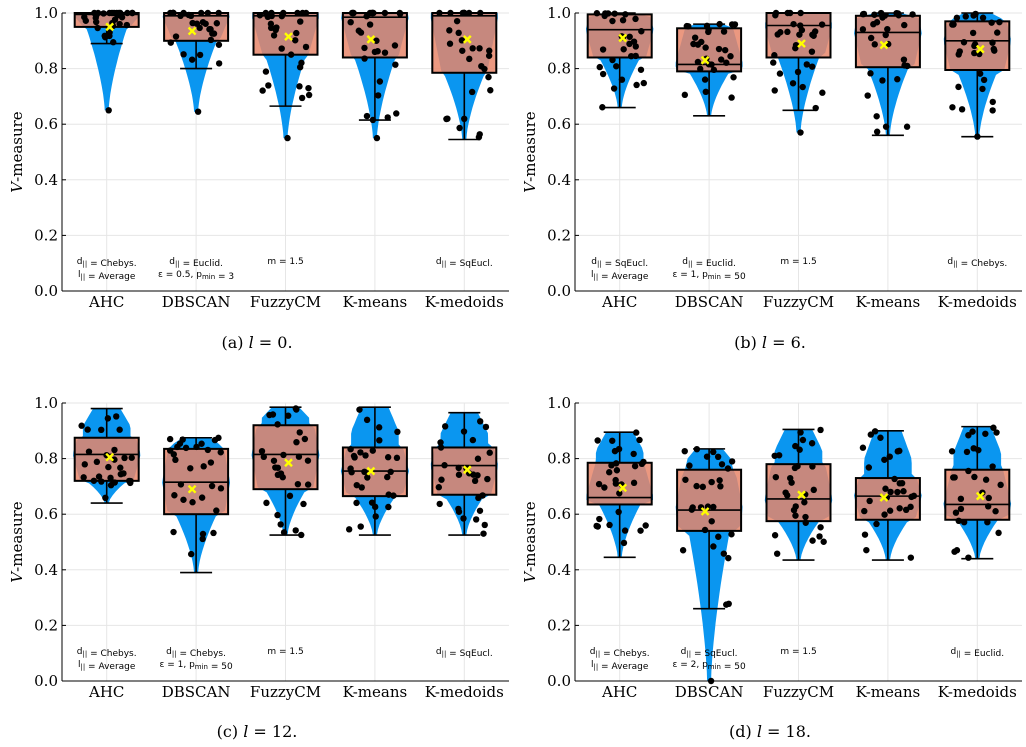 This screenshot has width=1026, height=747. What do you see at coordinates (530, 541) in the screenshot?
I see `y-axis-label: V-measure` at bounding box center [530, 541].